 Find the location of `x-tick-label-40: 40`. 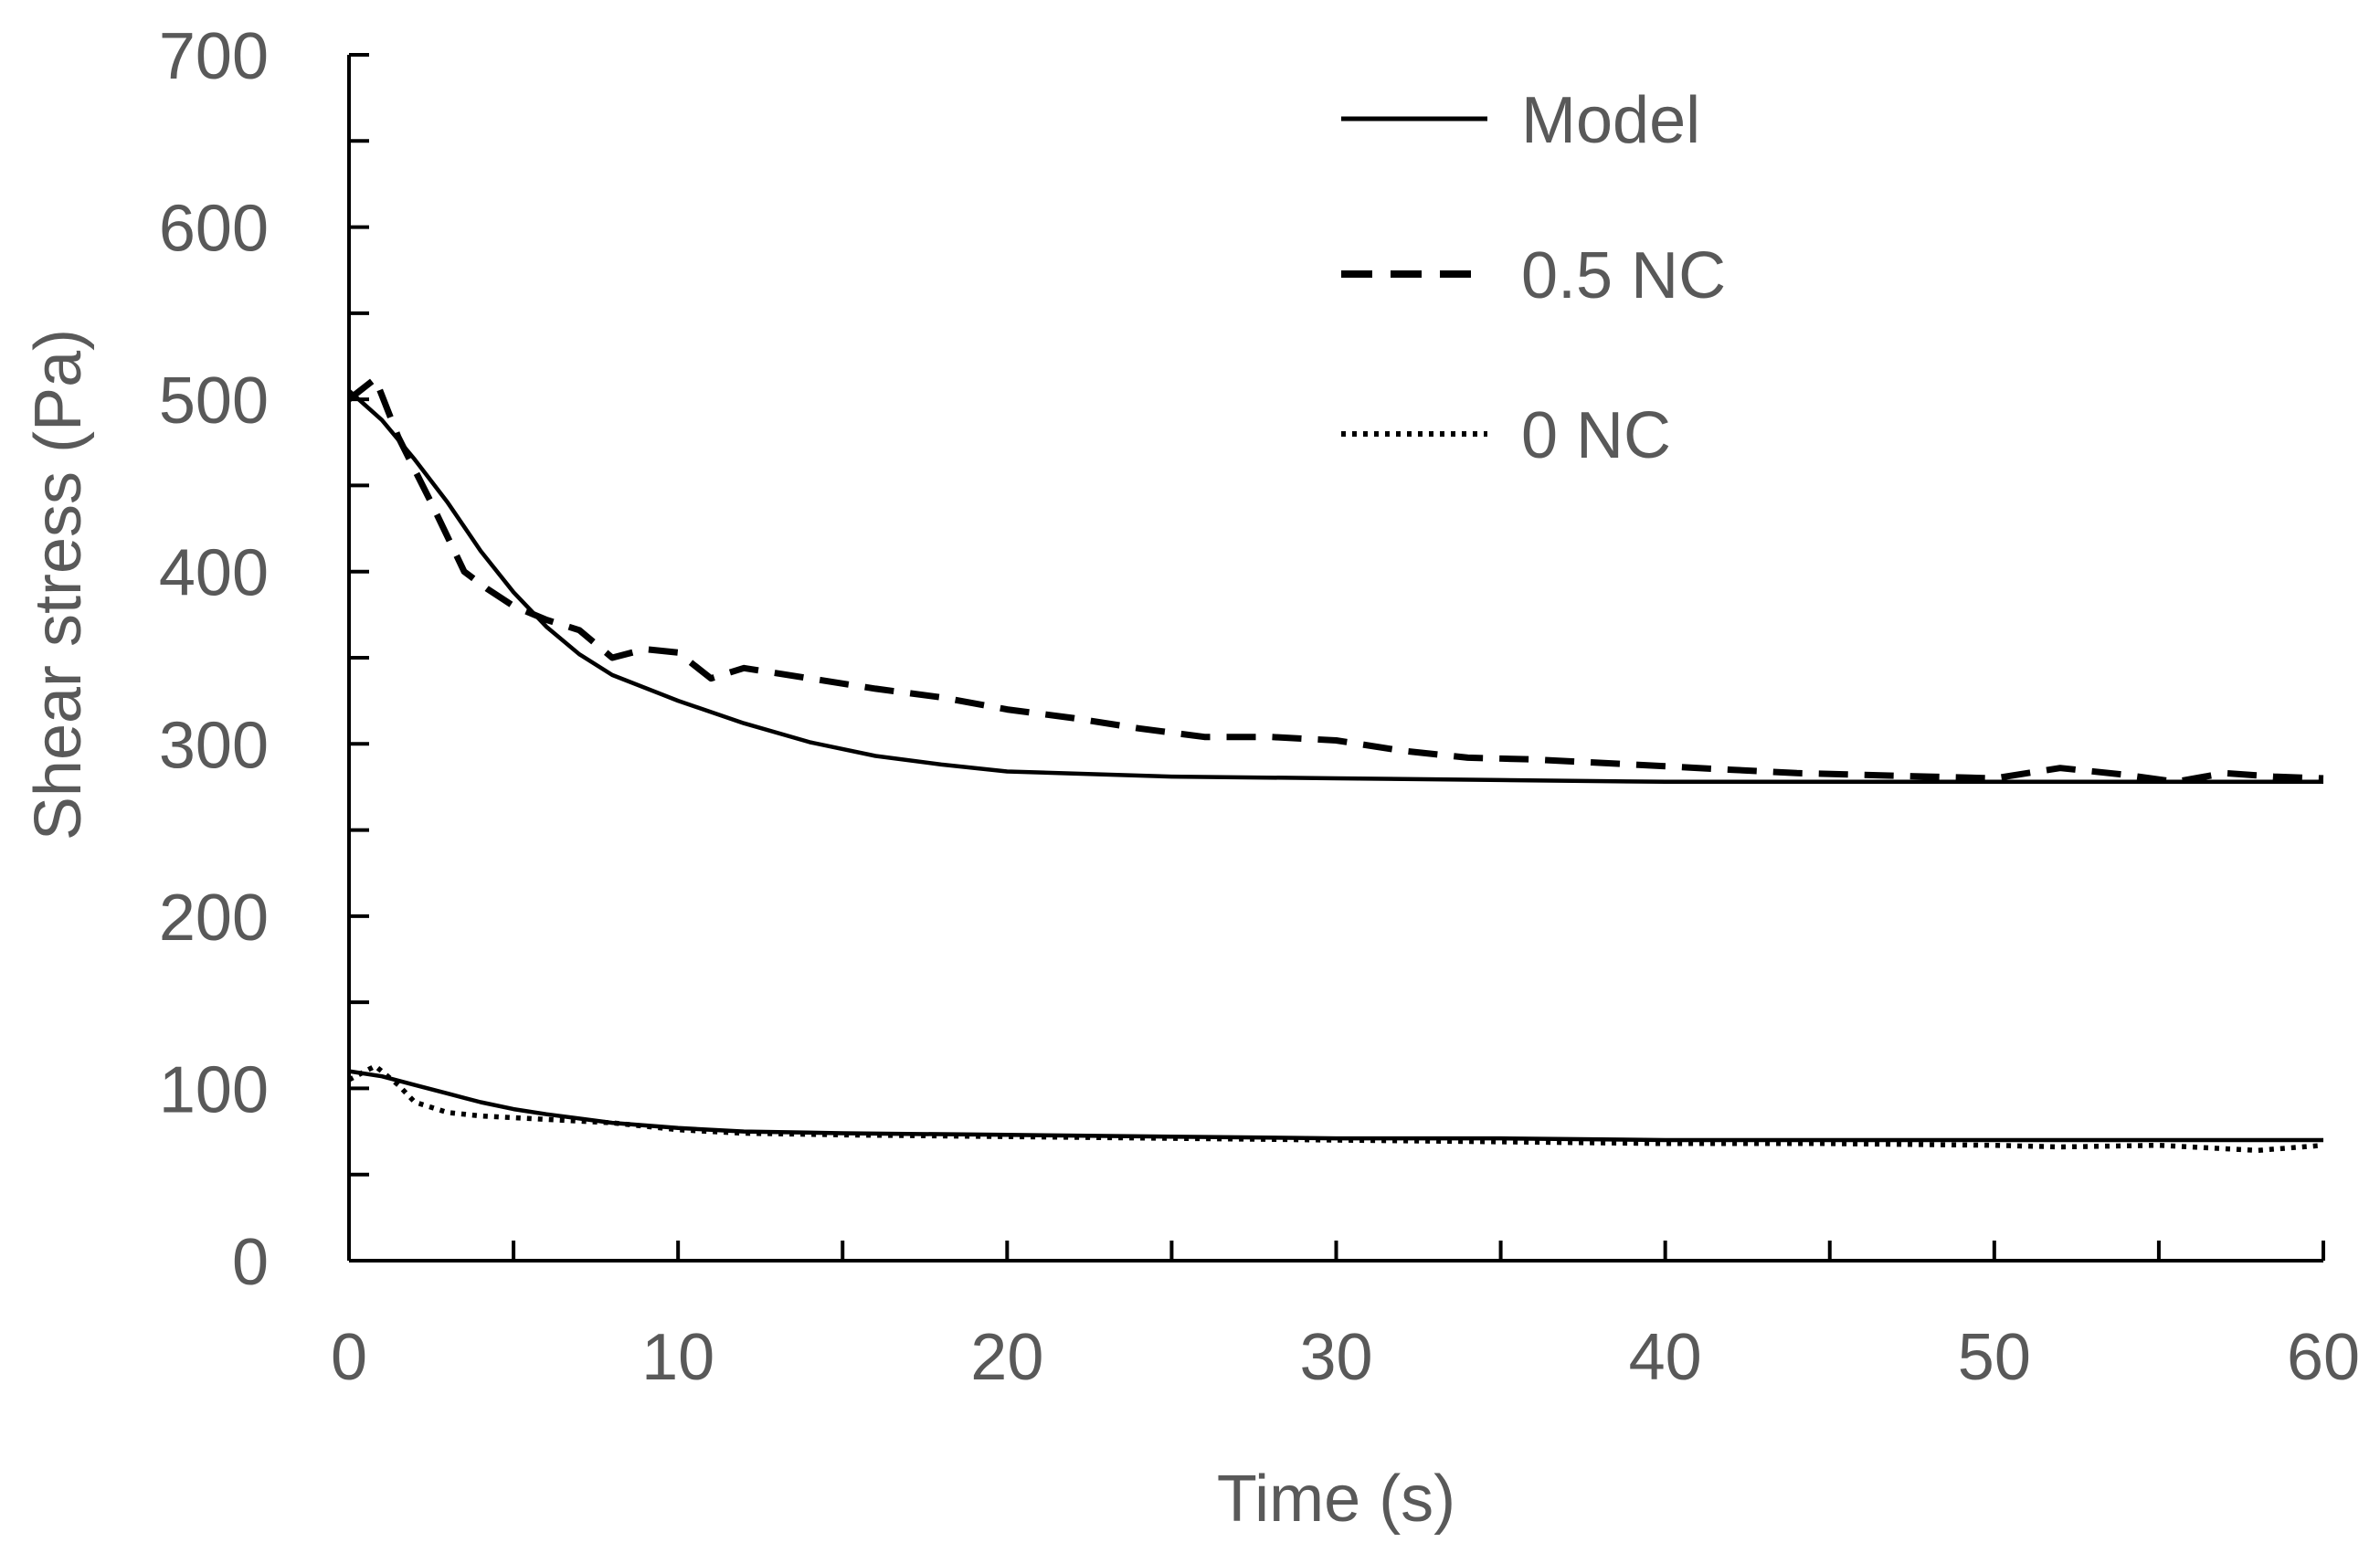

x-tick-label-40: 40 is located at coordinates (1666, 1358).